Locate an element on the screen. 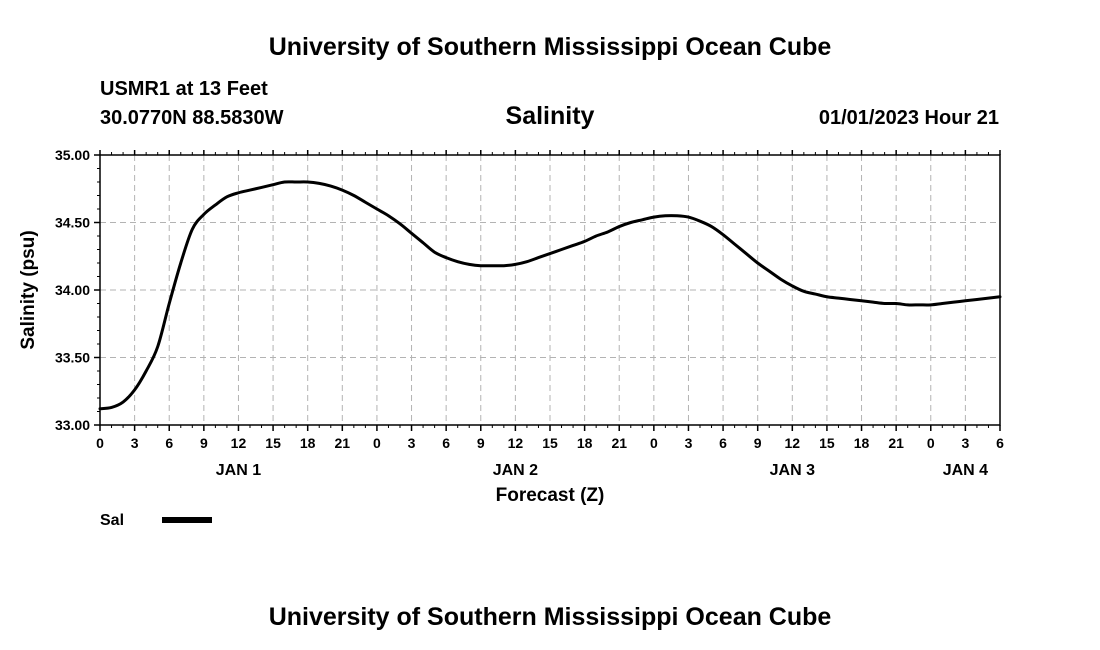 The width and height of the screenshot is (1100, 650). day-label: JAN 2 is located at coordinates (515, 470).